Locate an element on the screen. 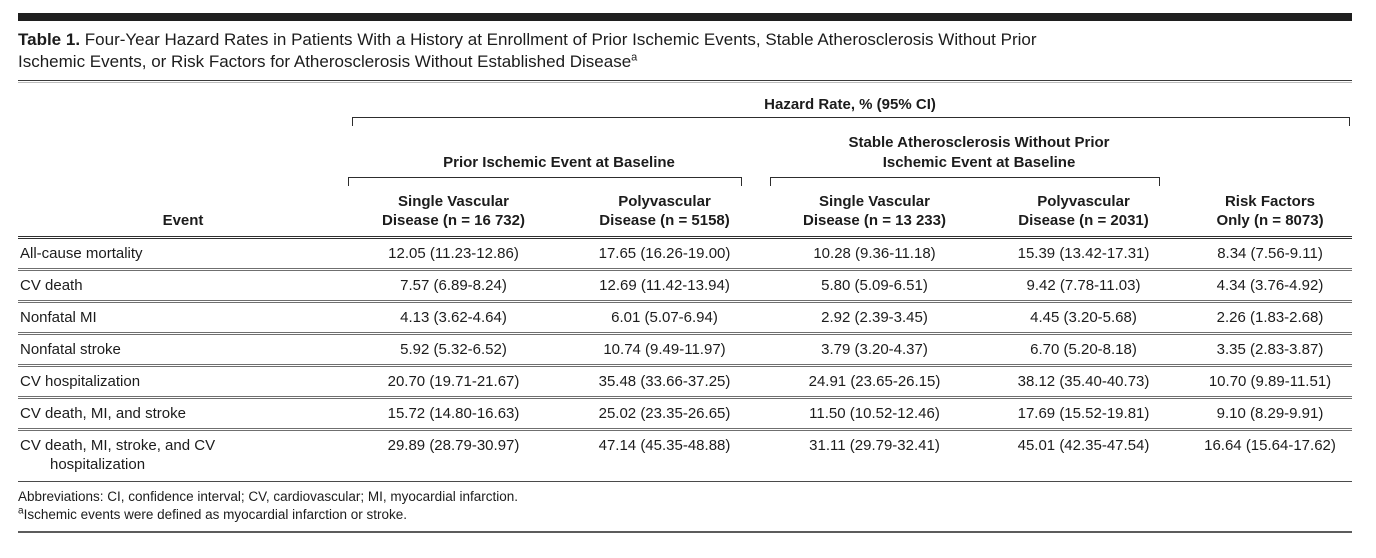 The height and width of the screenshot is (558, 1376). stable-atherosclerosis-span-bracket is located at coordinates (965, 181).